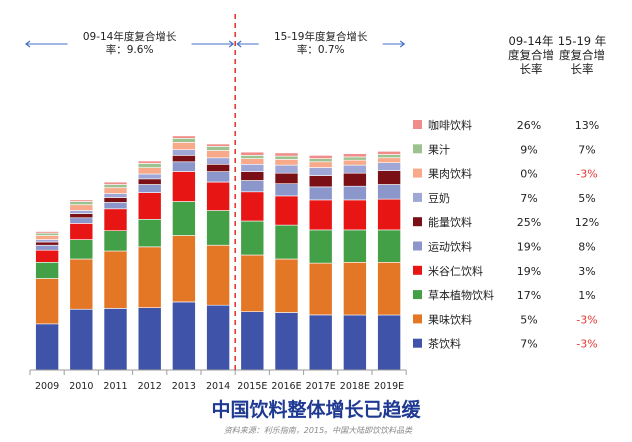 The image size is (632, 442). Describe the element at coordinates (450, 319) in the screenshot. I see `legend-label: 果味饮料` at that location.